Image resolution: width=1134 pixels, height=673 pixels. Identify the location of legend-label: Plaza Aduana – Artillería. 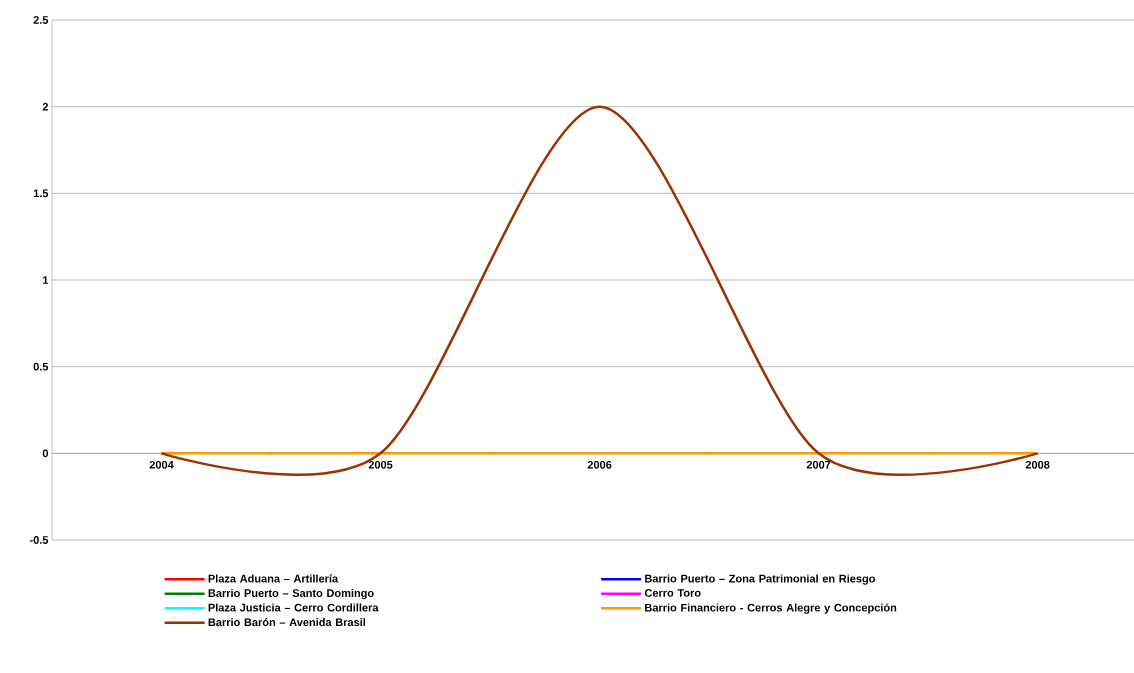
(273, 578).